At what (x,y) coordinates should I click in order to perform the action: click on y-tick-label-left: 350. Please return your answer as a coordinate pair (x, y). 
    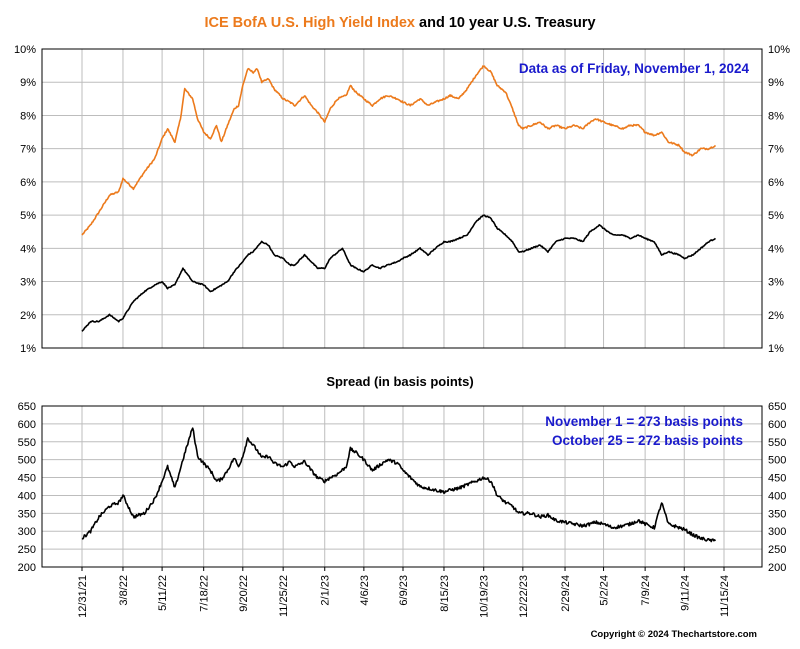
    Looking at the image, I should click on (27, 514).